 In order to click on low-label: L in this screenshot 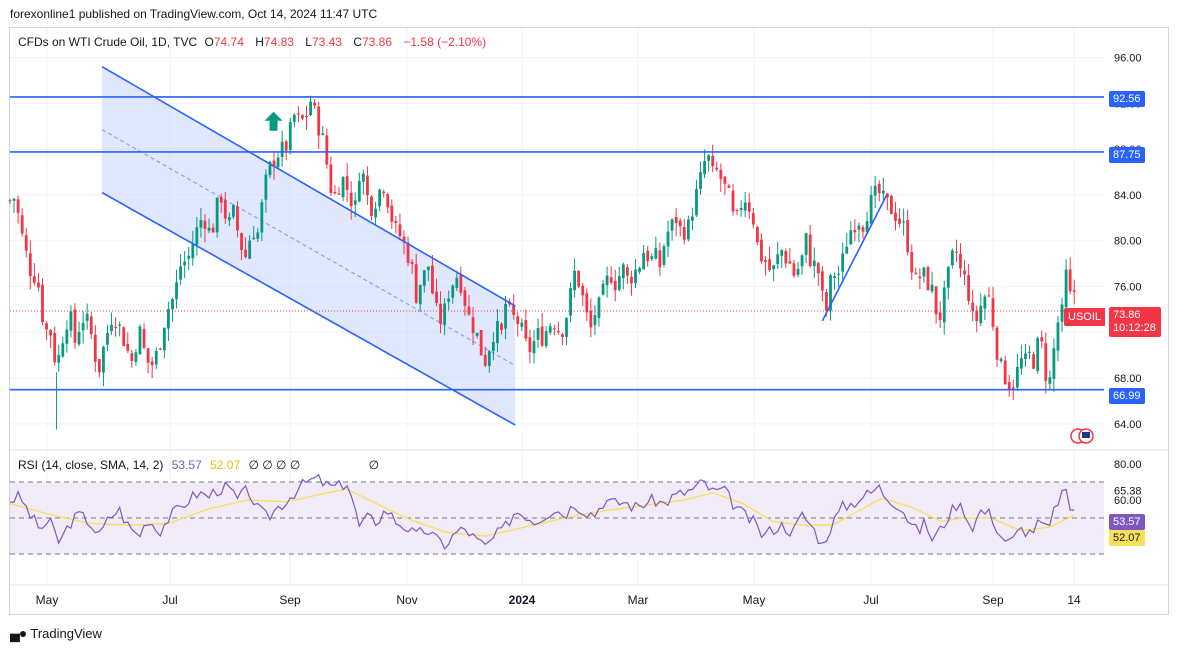, I will do `click(308, 42)`.